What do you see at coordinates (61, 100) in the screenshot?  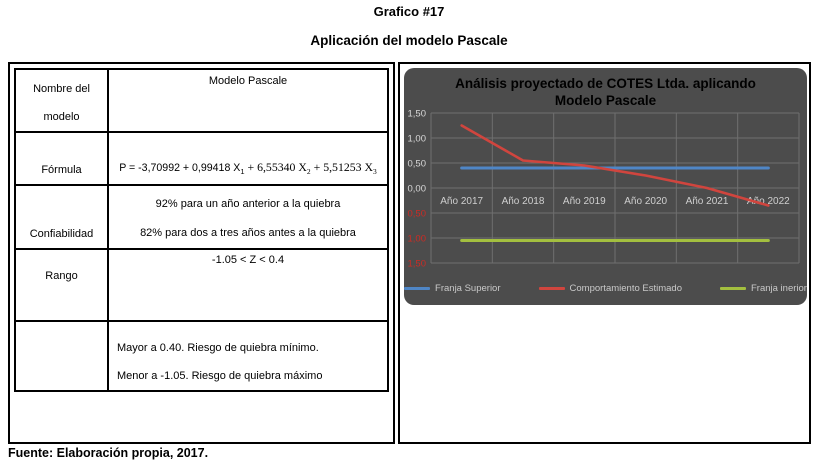 I see `row-label-nombre: Nombre del modelo` at bounding box center [61, 100].